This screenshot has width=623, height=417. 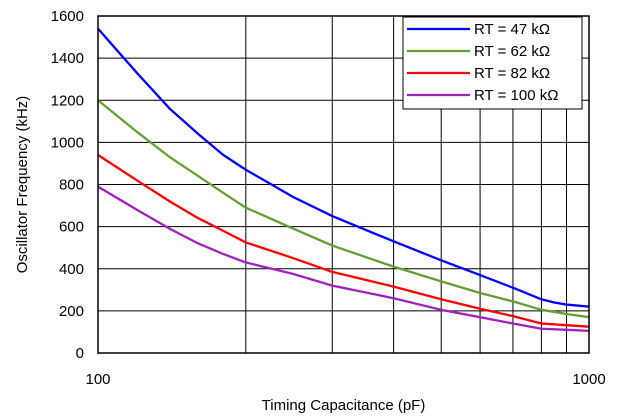 I want to click on y-axis-title: Oscillator Frequency (kHz), so click(x=22, y=185).